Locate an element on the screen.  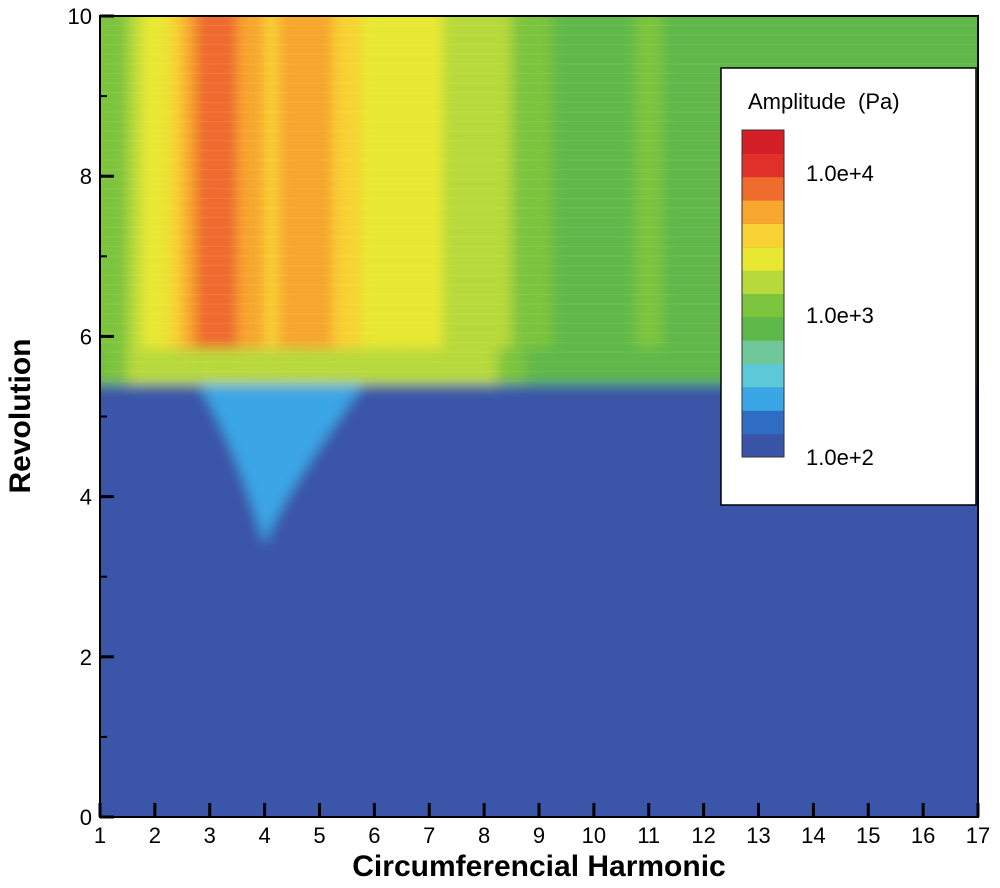
colorbar-labels: 1.0e+4 1.0e+3 1.0e+2 is located at coordinates (840, 315).